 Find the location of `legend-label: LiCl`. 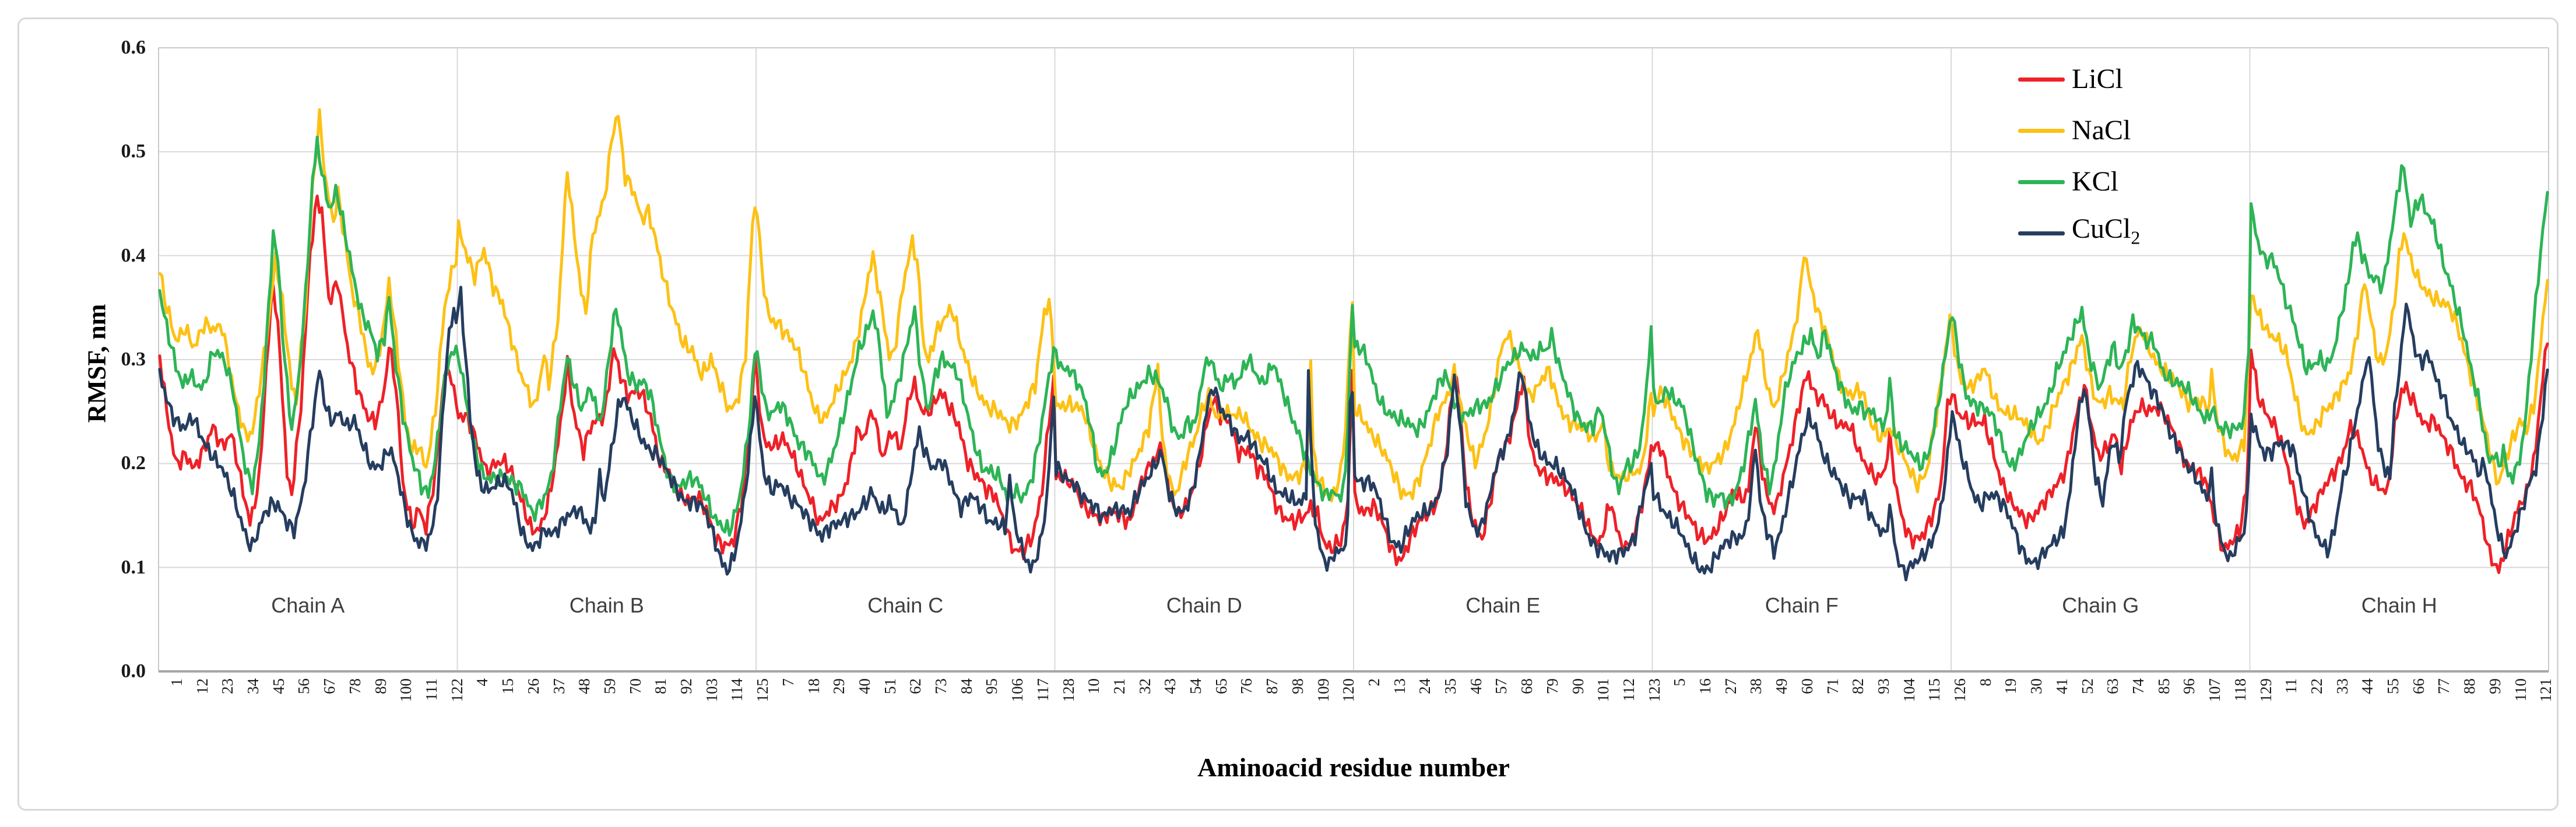

legend-label: LiCl is located at coordinates (2098, 79).